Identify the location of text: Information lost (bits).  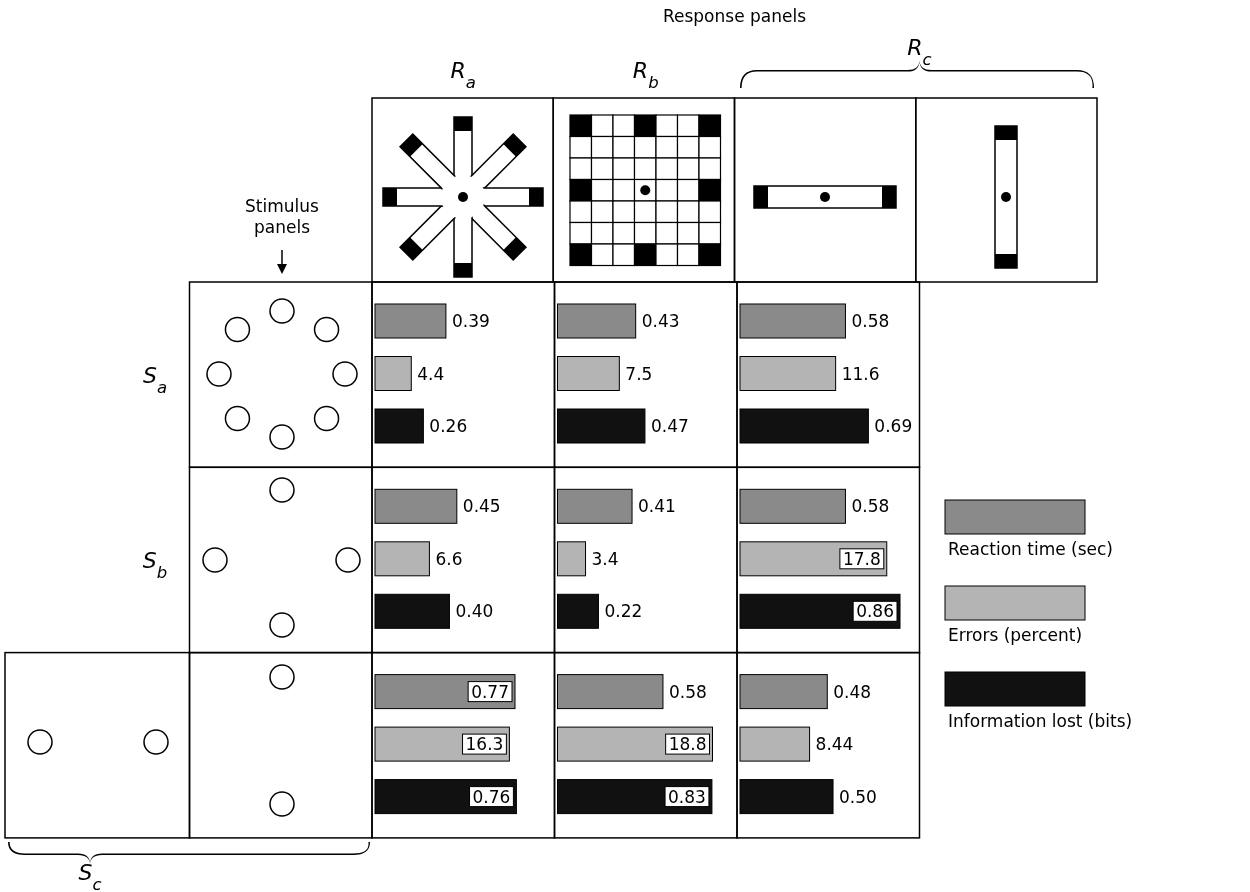
(1040, 721).